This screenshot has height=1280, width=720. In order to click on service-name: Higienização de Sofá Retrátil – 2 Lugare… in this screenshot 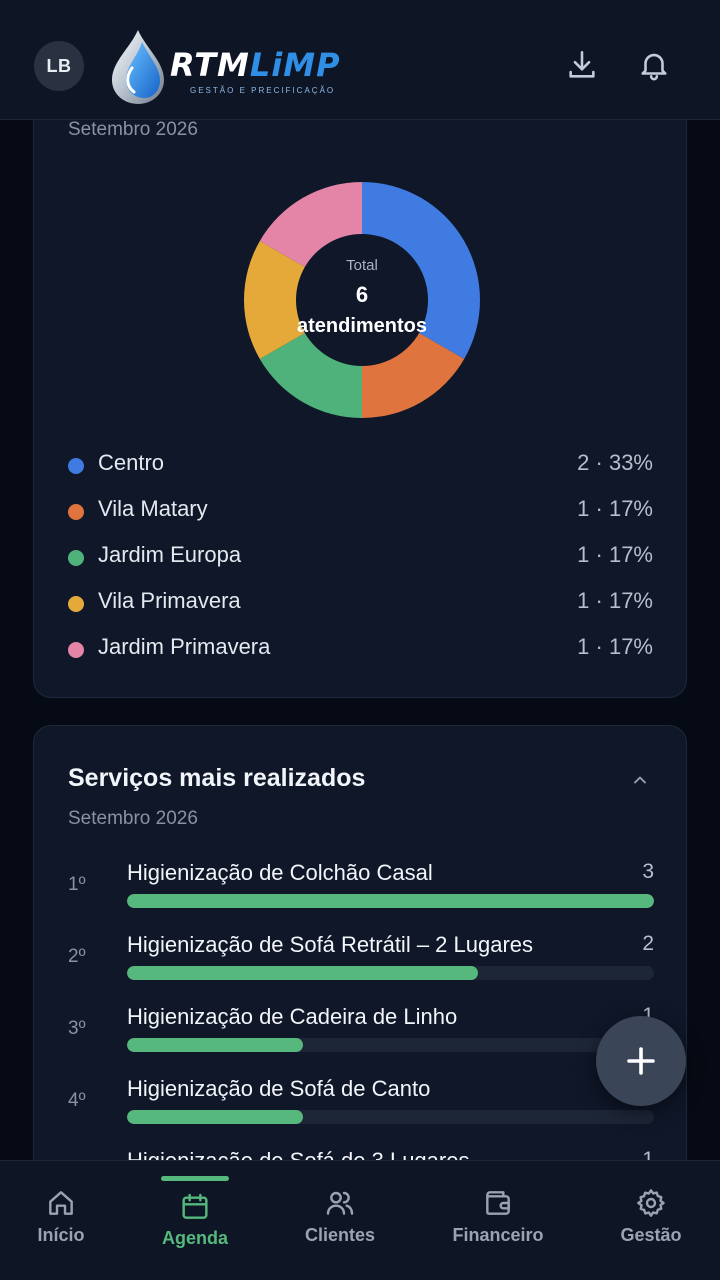, I will do `click(330, 944)`.